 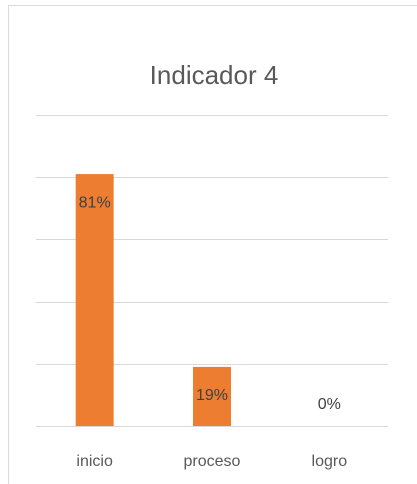 I want to click on x-tick-label: logro, so click(x=330, y=461).